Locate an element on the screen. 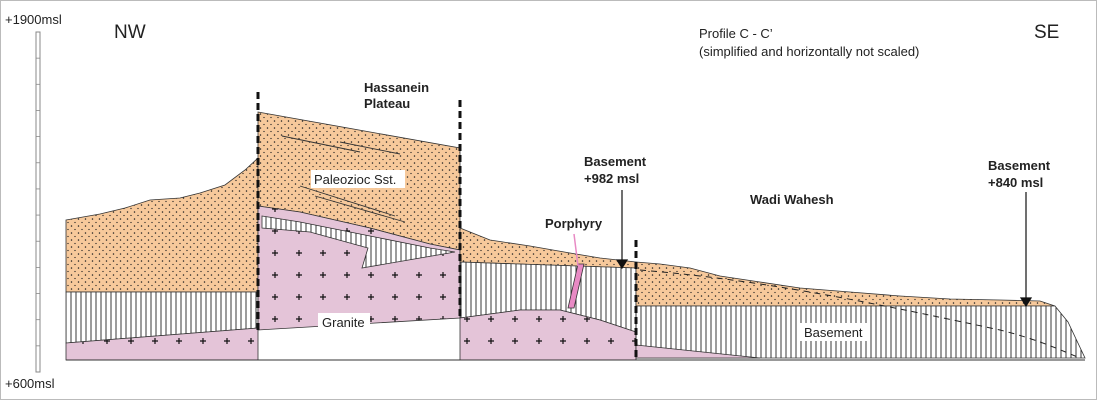 The height and width of the screenshot is (400, 1097). middle-sandstone-unit is located at coordinates (548, 248).